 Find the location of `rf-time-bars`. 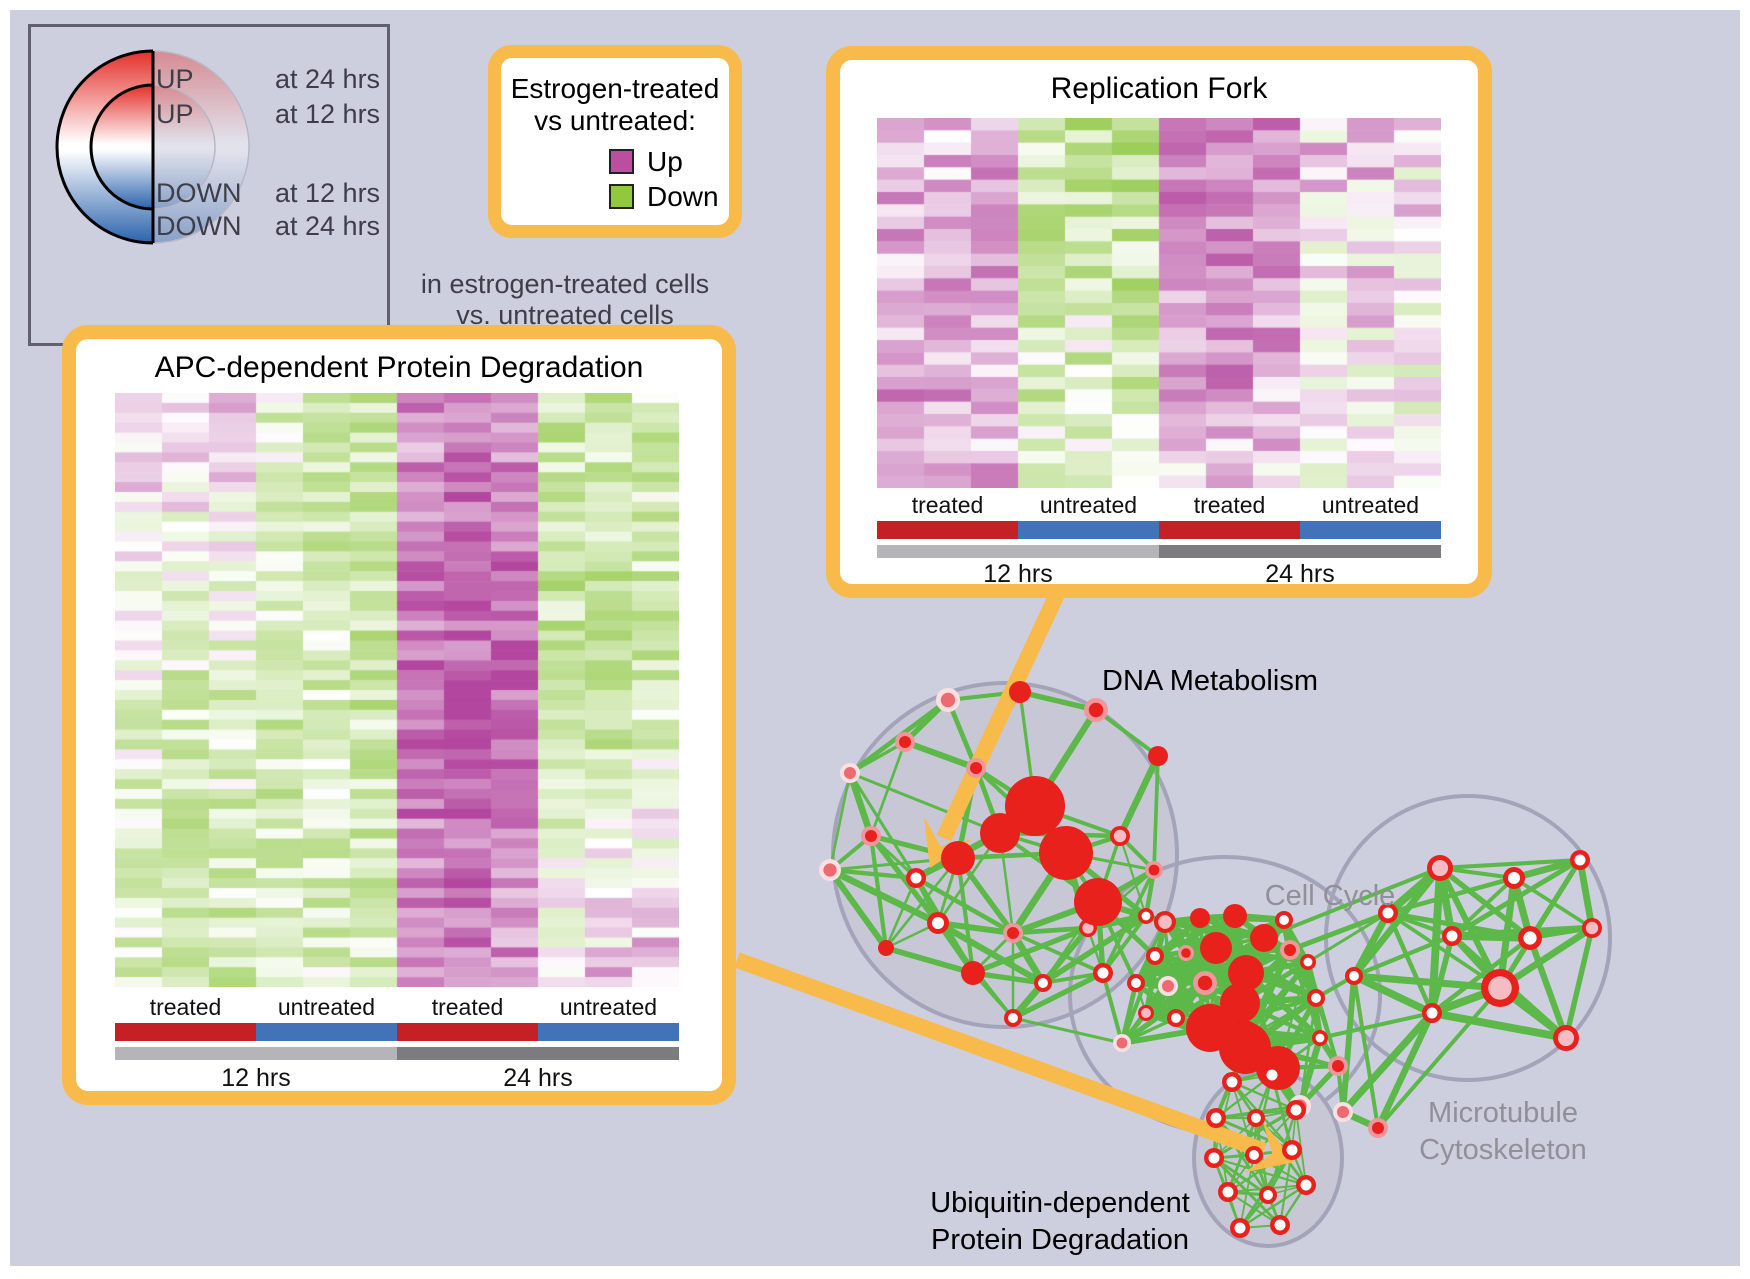

rf-time-bars is located at coordinates (1159, 551).